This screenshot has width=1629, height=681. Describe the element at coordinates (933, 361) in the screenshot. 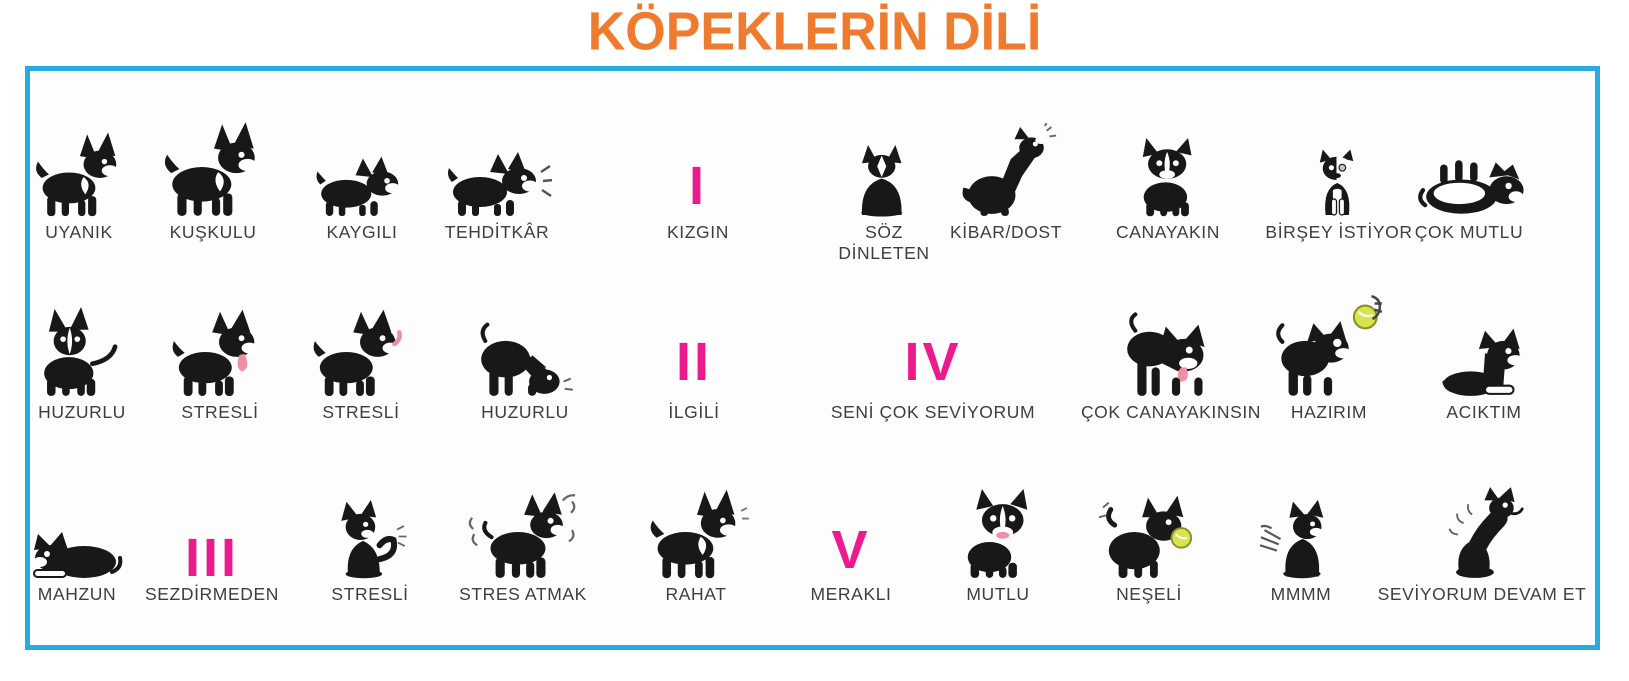

I see `group-numeral-IV: IV` at that location.